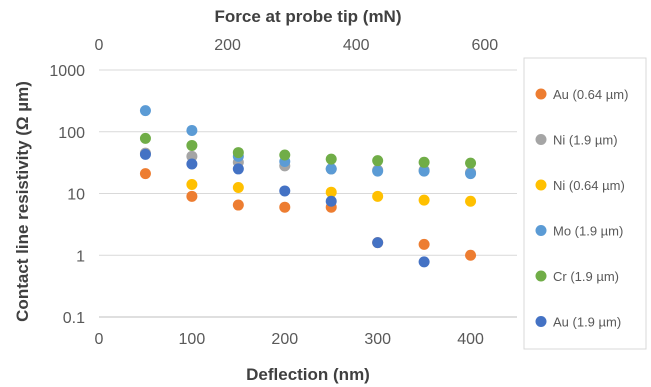 This screenshot has width=651, height=387. I want to click on legend-label: Ni (1.9 µm), so click(585, 140).